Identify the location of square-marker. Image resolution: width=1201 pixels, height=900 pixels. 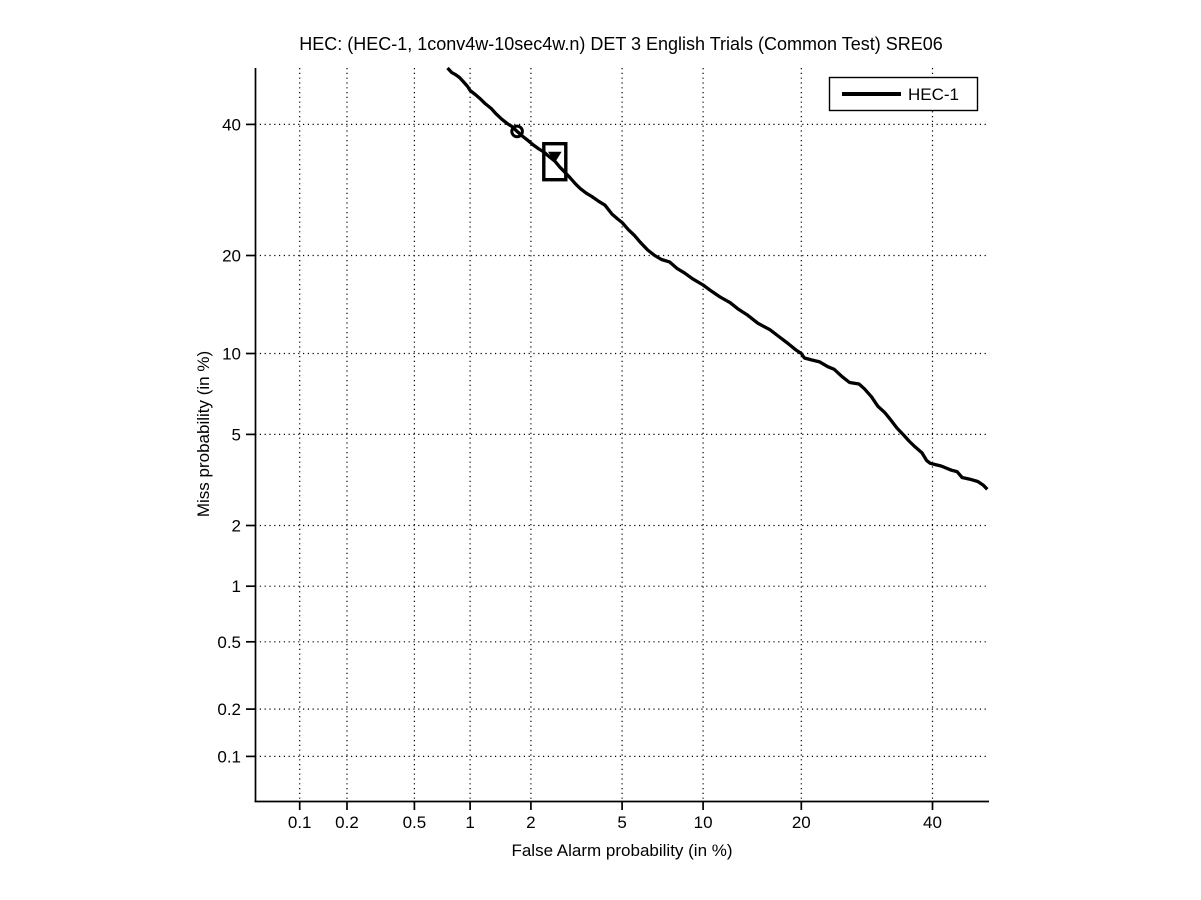
(555, 161).